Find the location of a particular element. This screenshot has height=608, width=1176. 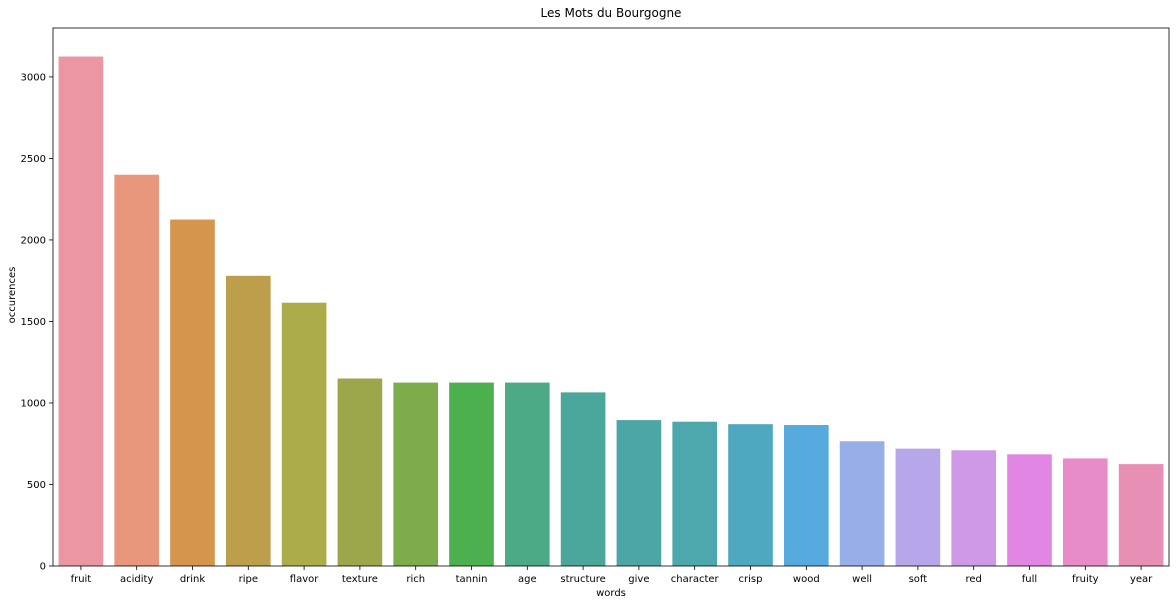

x-tick-label: tannin is located at coordinates (472, 579).